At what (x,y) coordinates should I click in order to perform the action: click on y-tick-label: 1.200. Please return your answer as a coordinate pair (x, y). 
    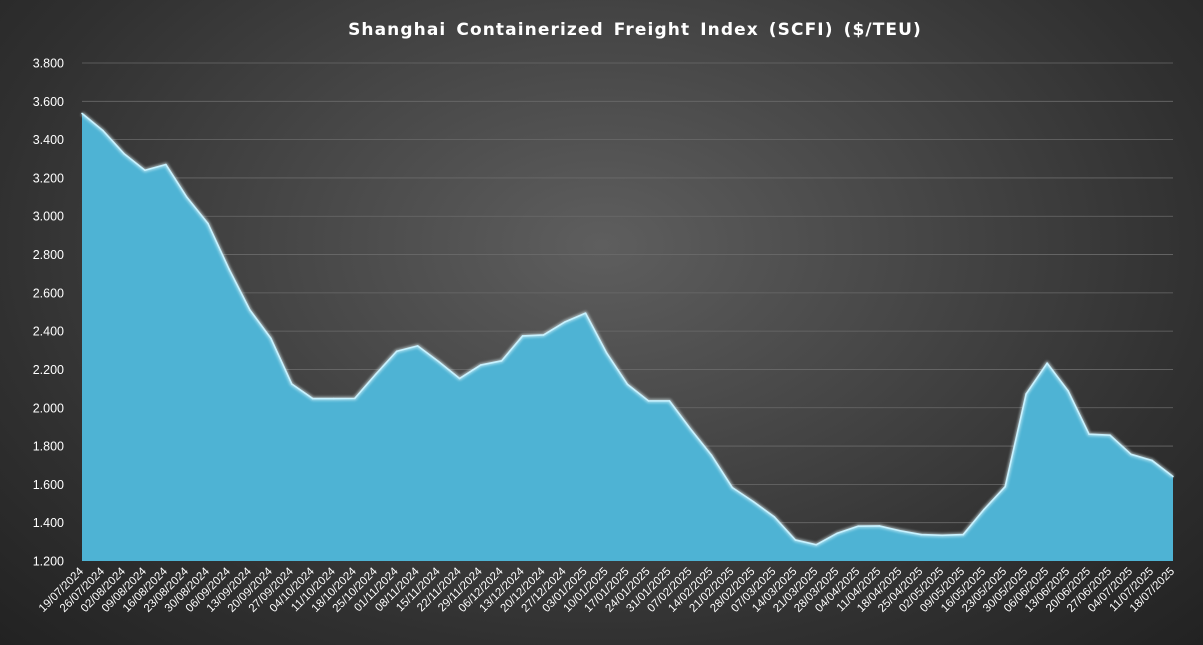
    Looking at the image, I should click on (48, 562).